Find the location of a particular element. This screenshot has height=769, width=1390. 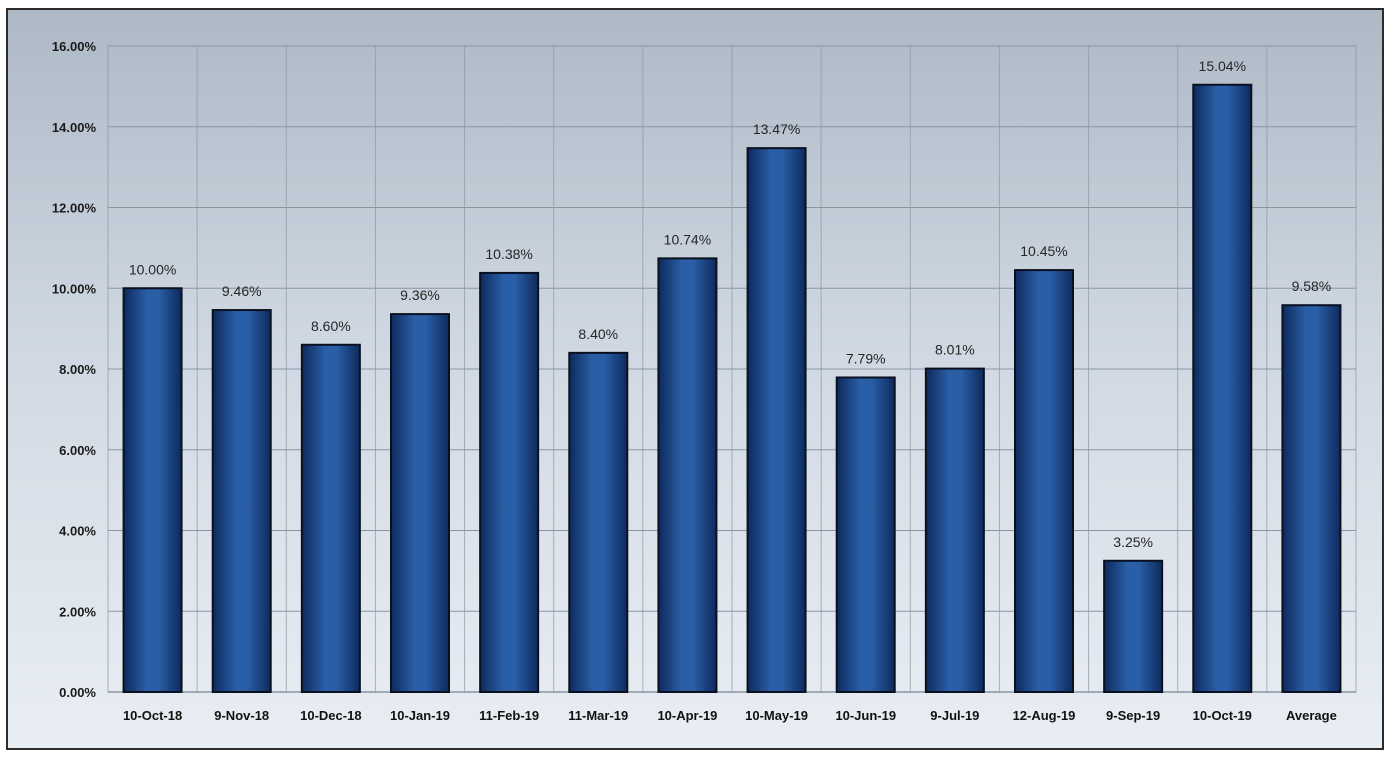

x-tick-label: 10-May-19 is located at coordinates (776, 715).